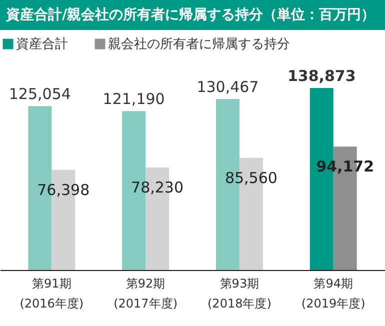  What do you see at coordinates (63, 189) in the screenshot?
I see `data-label: 76,398` at bounding box center [63, 189].